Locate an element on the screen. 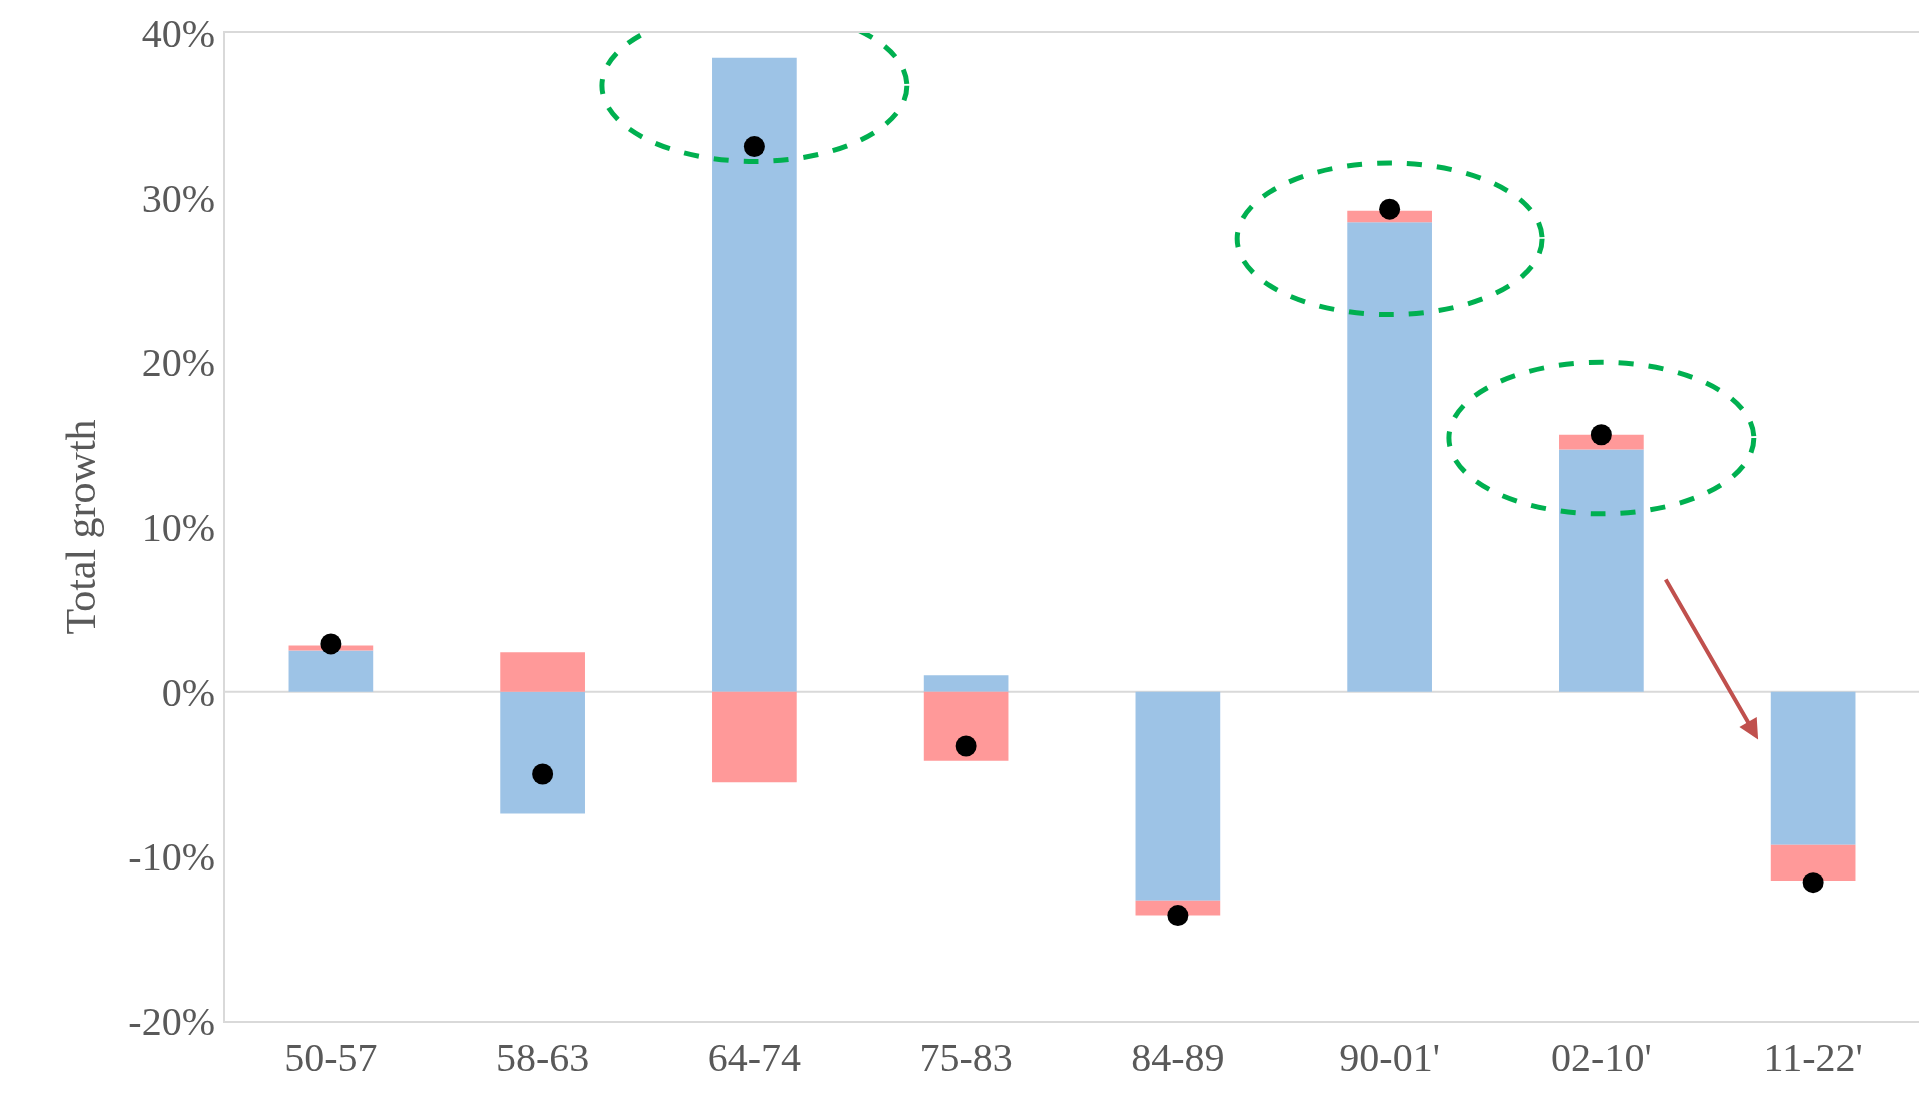  y-axis-title: Total growth is located at coordinates (80, 527).